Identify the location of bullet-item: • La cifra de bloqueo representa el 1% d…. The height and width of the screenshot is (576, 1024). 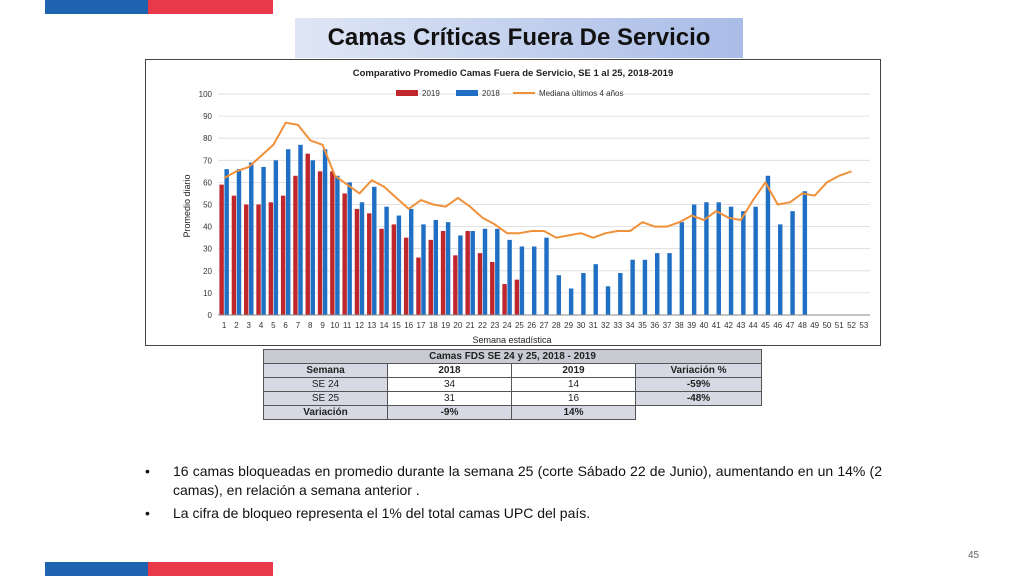
(511, 513).